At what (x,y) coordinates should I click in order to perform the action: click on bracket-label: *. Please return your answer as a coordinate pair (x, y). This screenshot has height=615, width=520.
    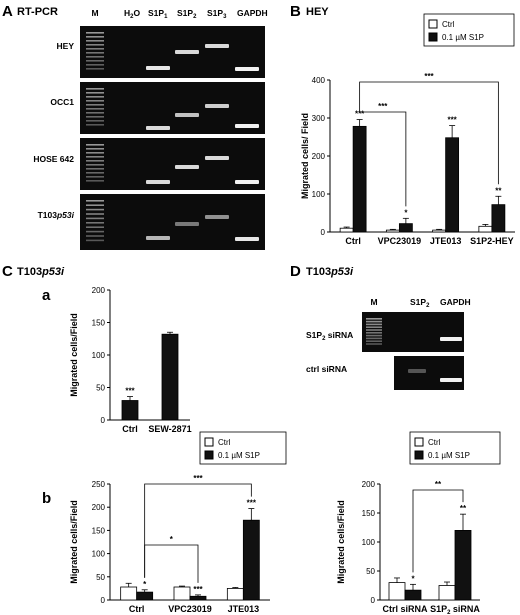
    Looking at the image, I should click on (172, 539).